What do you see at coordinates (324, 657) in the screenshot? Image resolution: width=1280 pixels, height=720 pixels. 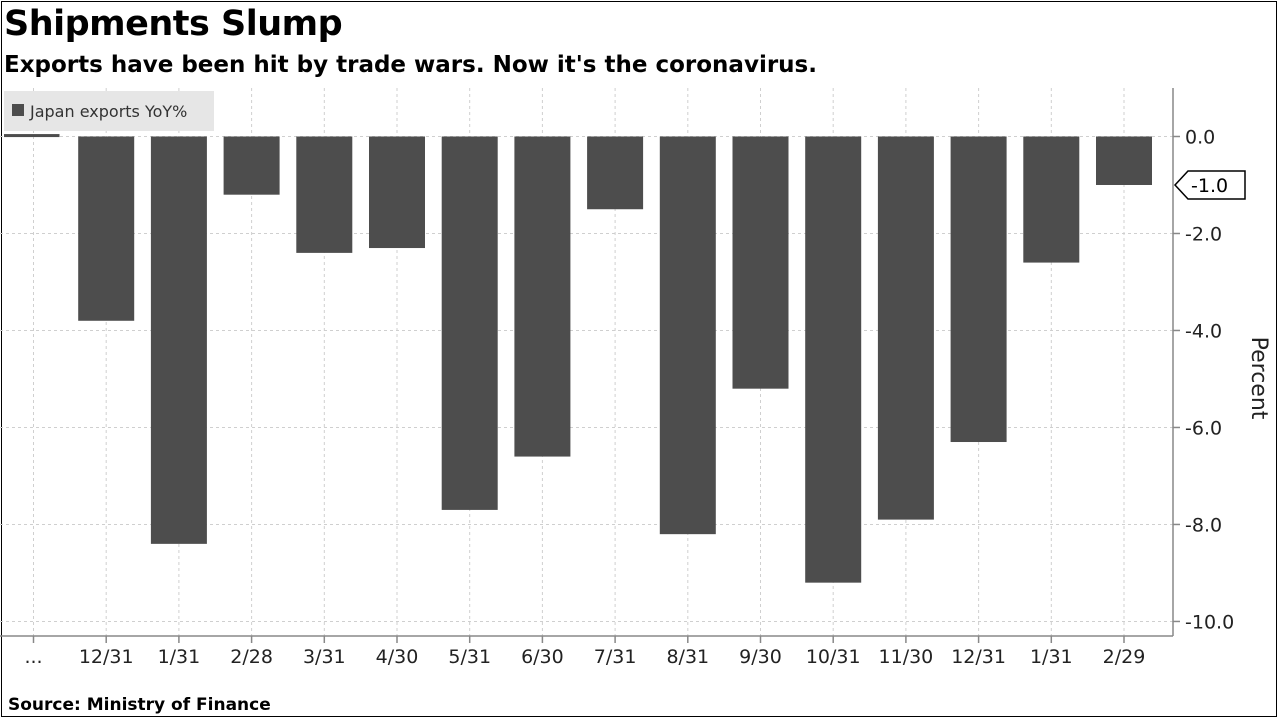 I see `x-tick-label: 3/31` at bounding box center [324, 657].